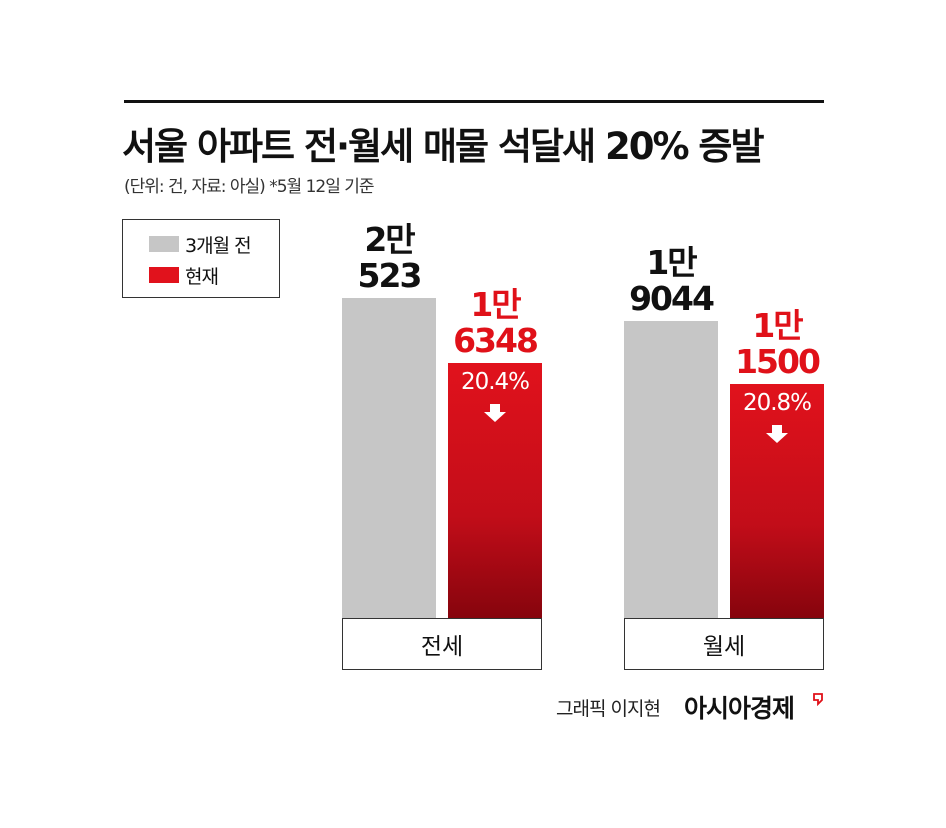 The height and width of the screenshot is (828, 946). What do you see at coordinates (249, 187) in the screenshot?
I see `chart-subtitle: (단위: 건, 자료: 아실) *5월 12일 기준` at bounding box center [249, 187].